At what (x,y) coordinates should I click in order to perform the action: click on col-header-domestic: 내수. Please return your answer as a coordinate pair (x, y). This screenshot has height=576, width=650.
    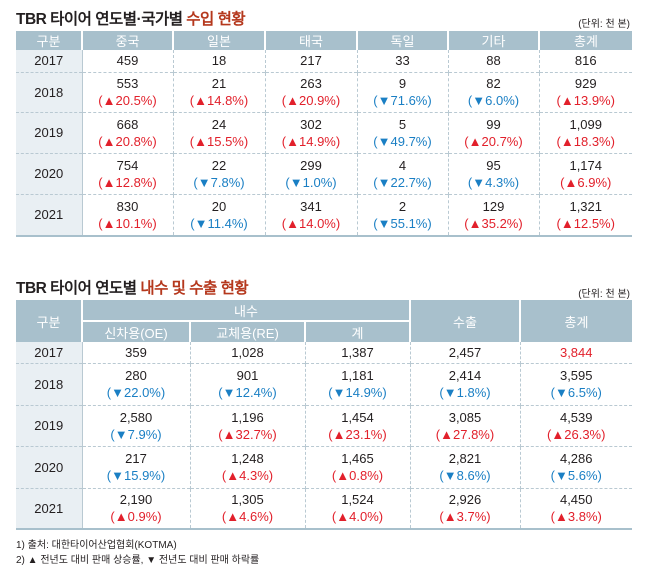
    Looking at the image, I should click on (245, 311).